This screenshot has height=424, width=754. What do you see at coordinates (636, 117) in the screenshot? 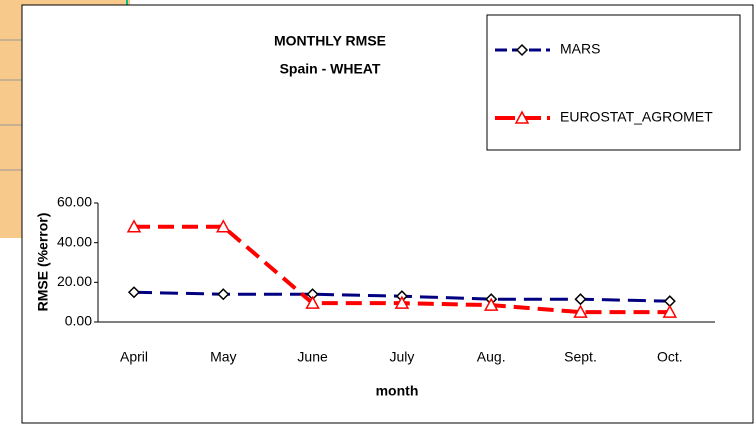
I see `legend-label: EUROSTAT_AGROMET` at bounding box center [636, 117].